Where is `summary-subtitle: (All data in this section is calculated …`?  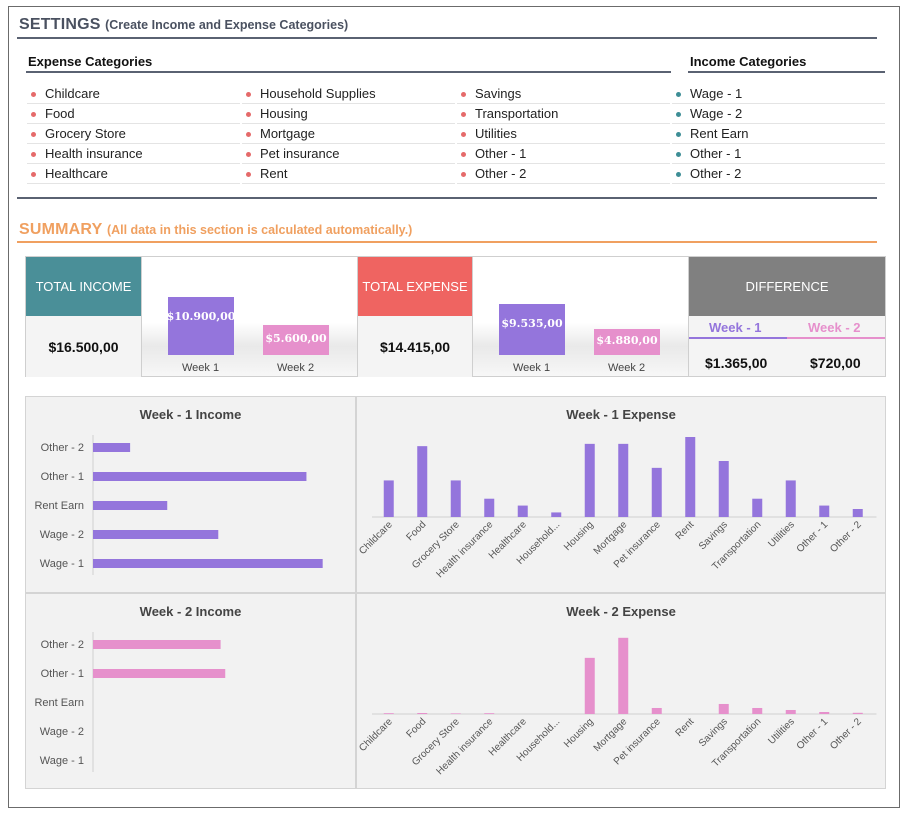 summary-subtitle: (All data in this section is calculated … is located at coordinates (259, 230).